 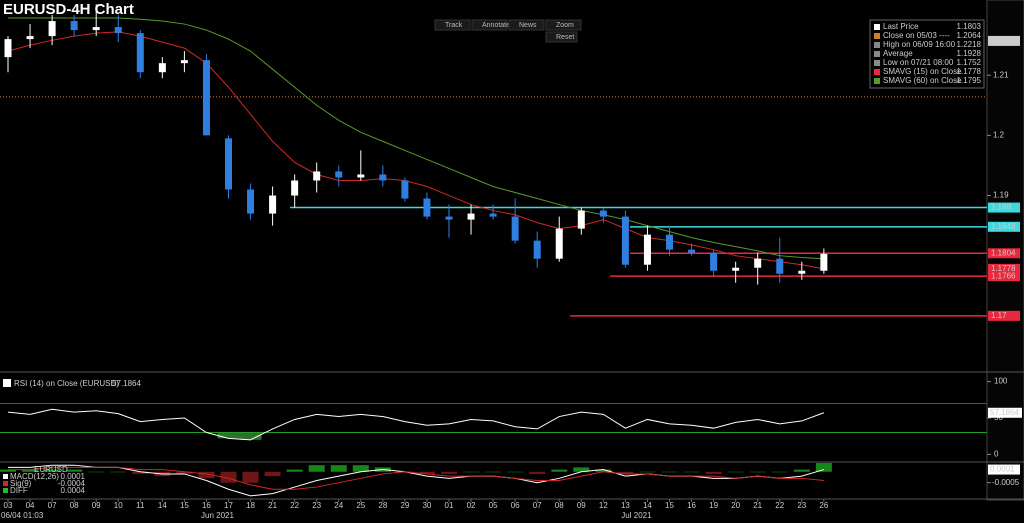 I want to click on macd-last-axis: 0.0001, so click(x=1002, y=469).